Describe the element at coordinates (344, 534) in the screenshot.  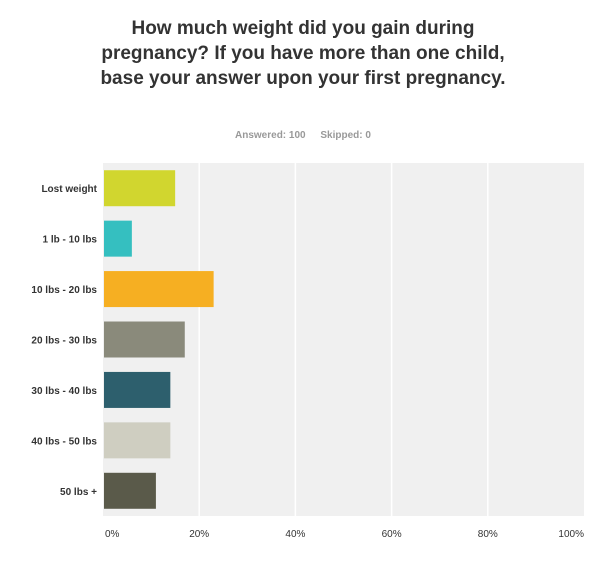
I see `x-axis-tick-labels: 0% 20% 40% 60% 80% 100%` at that location.